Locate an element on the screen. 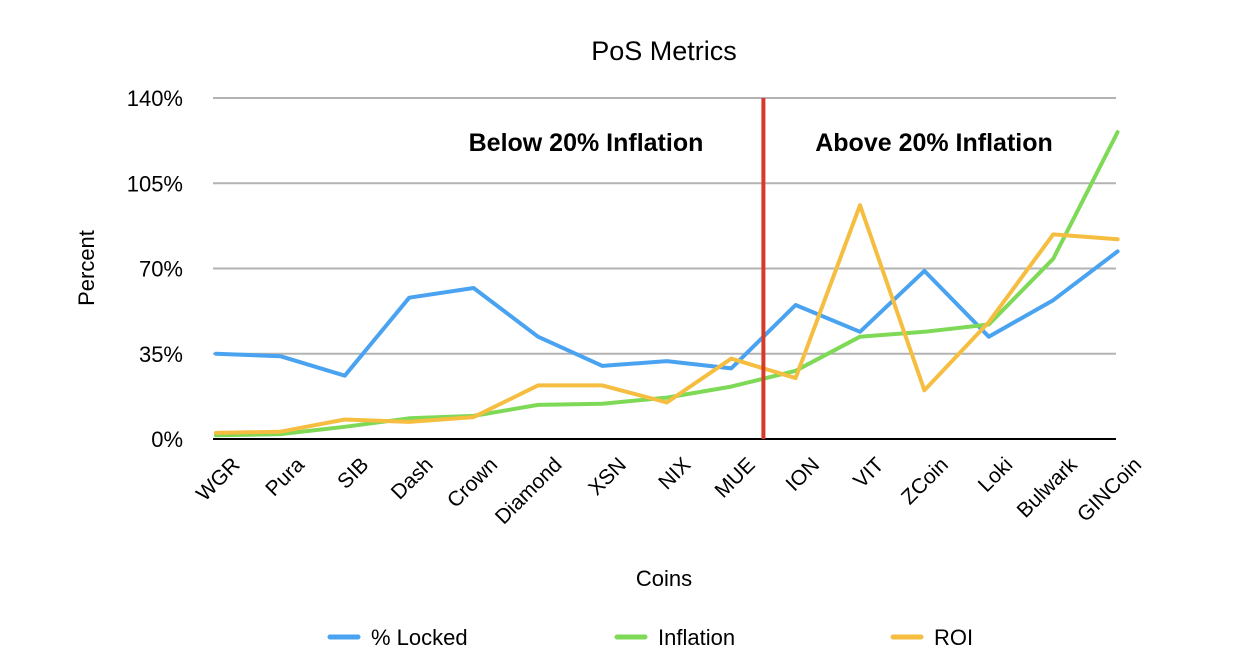  x-tick-label: GINCoin is located at coordinates (1109, 489).